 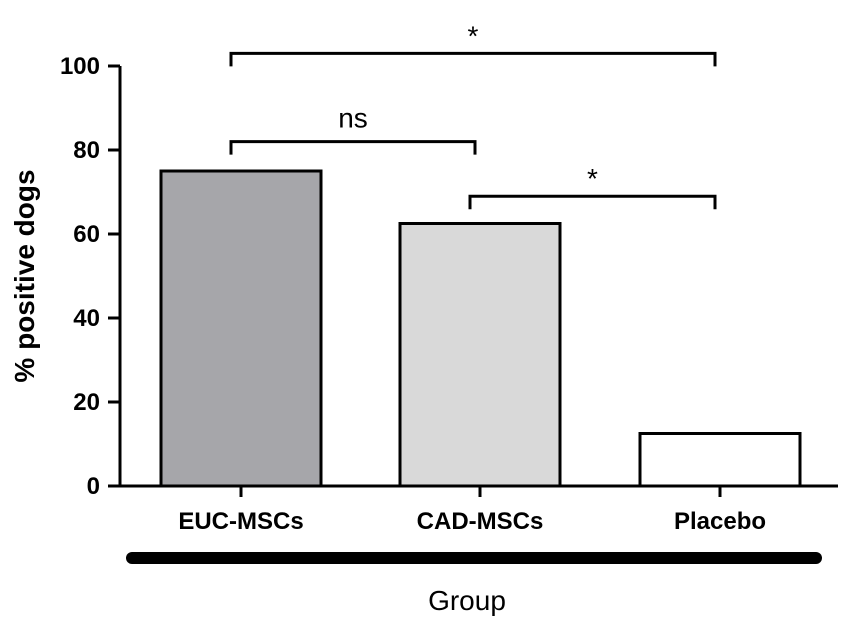 I want to click on y-tick-label: 80, so click(x=86, y=150).